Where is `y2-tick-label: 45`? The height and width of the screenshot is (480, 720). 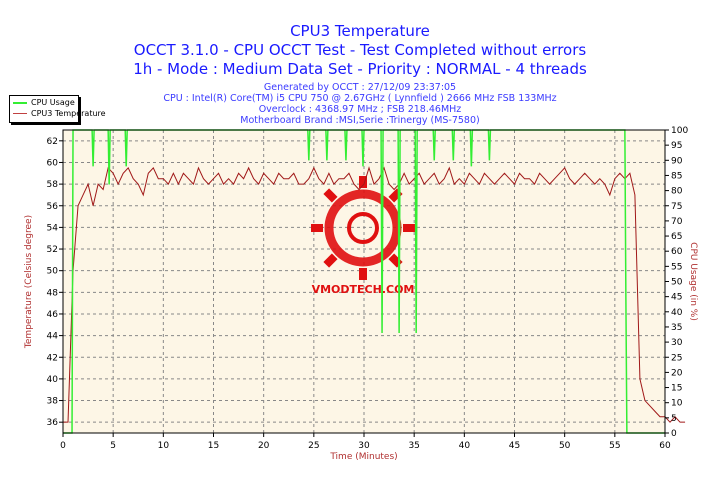 y2-tick-label: 45 is located at coordinates (676, 298).